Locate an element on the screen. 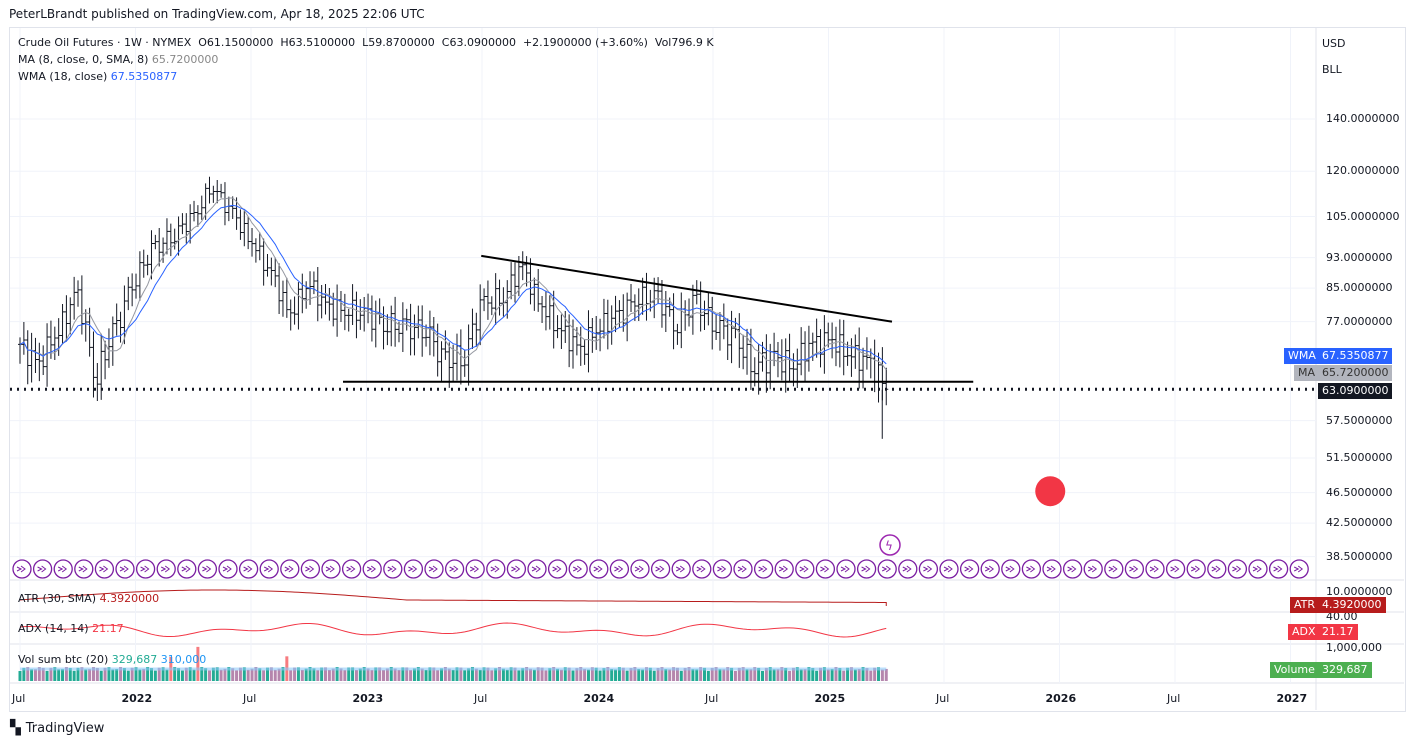 This screenshot has height=747, width=1414. time-tick: 2025 is located at coordinates (830, 698).